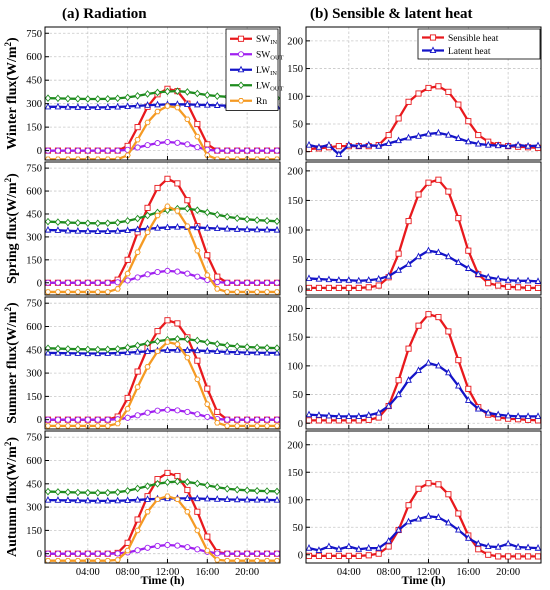 This screenshot has height=590, width=550. What do you see at coordinates (479, 44) in the screenshot?
I see `legend-box` at bounding box center [479, 44].